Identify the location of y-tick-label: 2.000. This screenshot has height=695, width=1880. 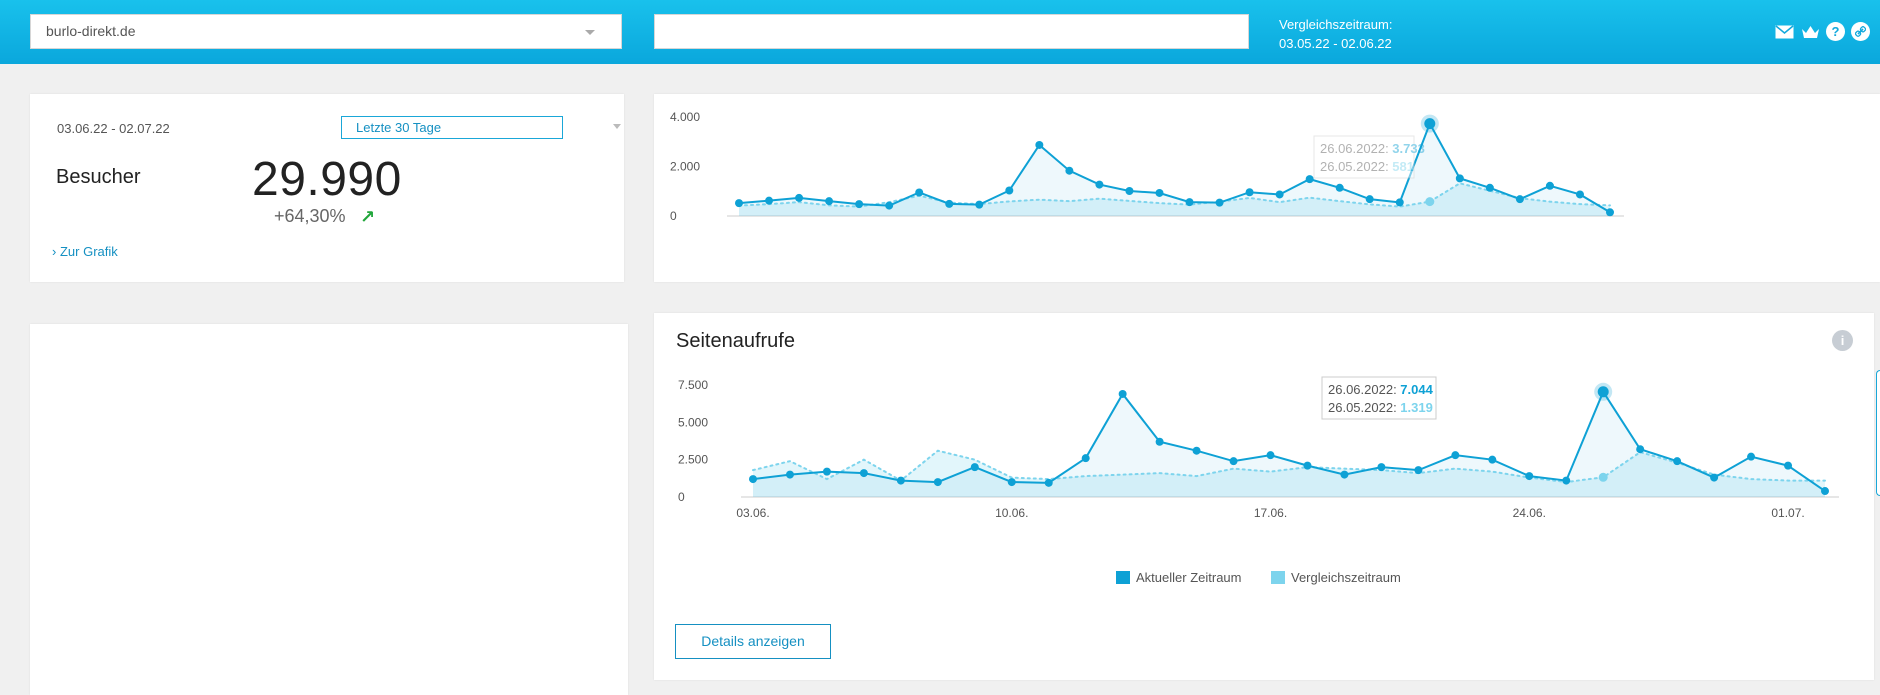
(685, 167).